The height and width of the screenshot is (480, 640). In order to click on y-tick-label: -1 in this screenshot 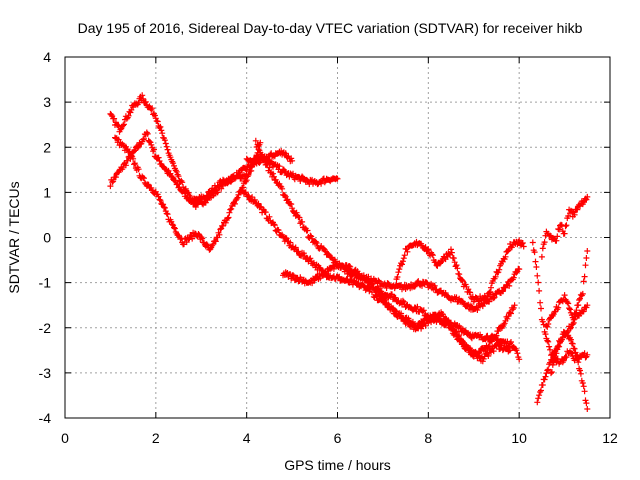, I will do `click(45, 283)`.